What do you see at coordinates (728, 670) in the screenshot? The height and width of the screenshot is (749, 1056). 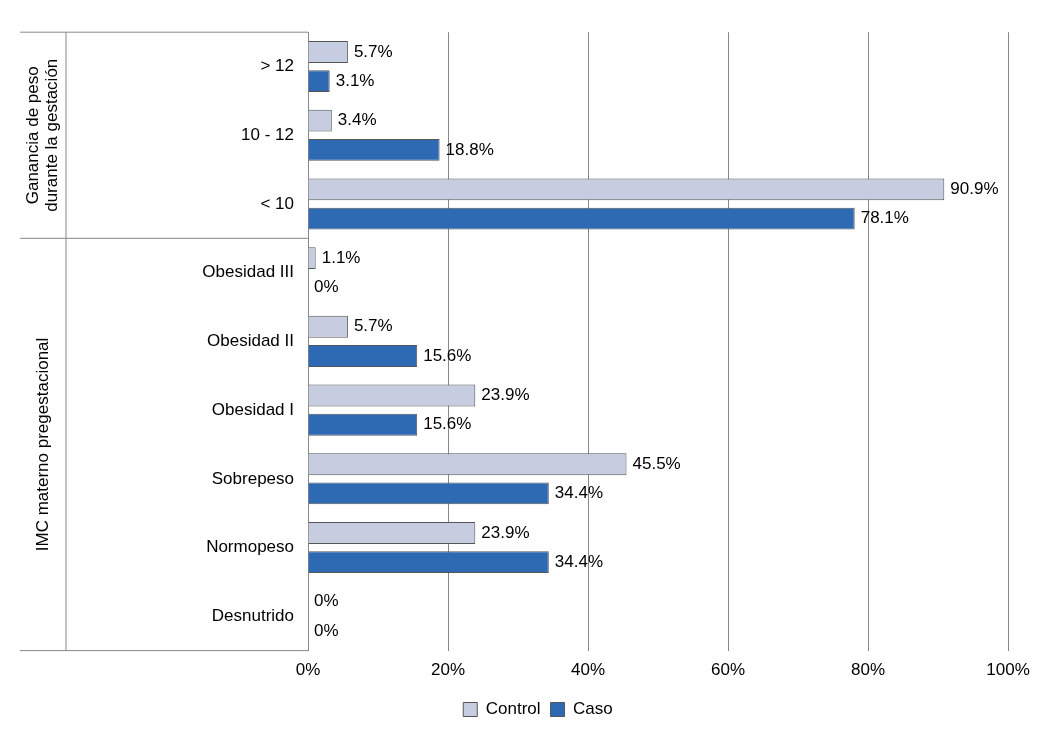 I see `x-tick-label: 60%` at bounding box center [728, 670].